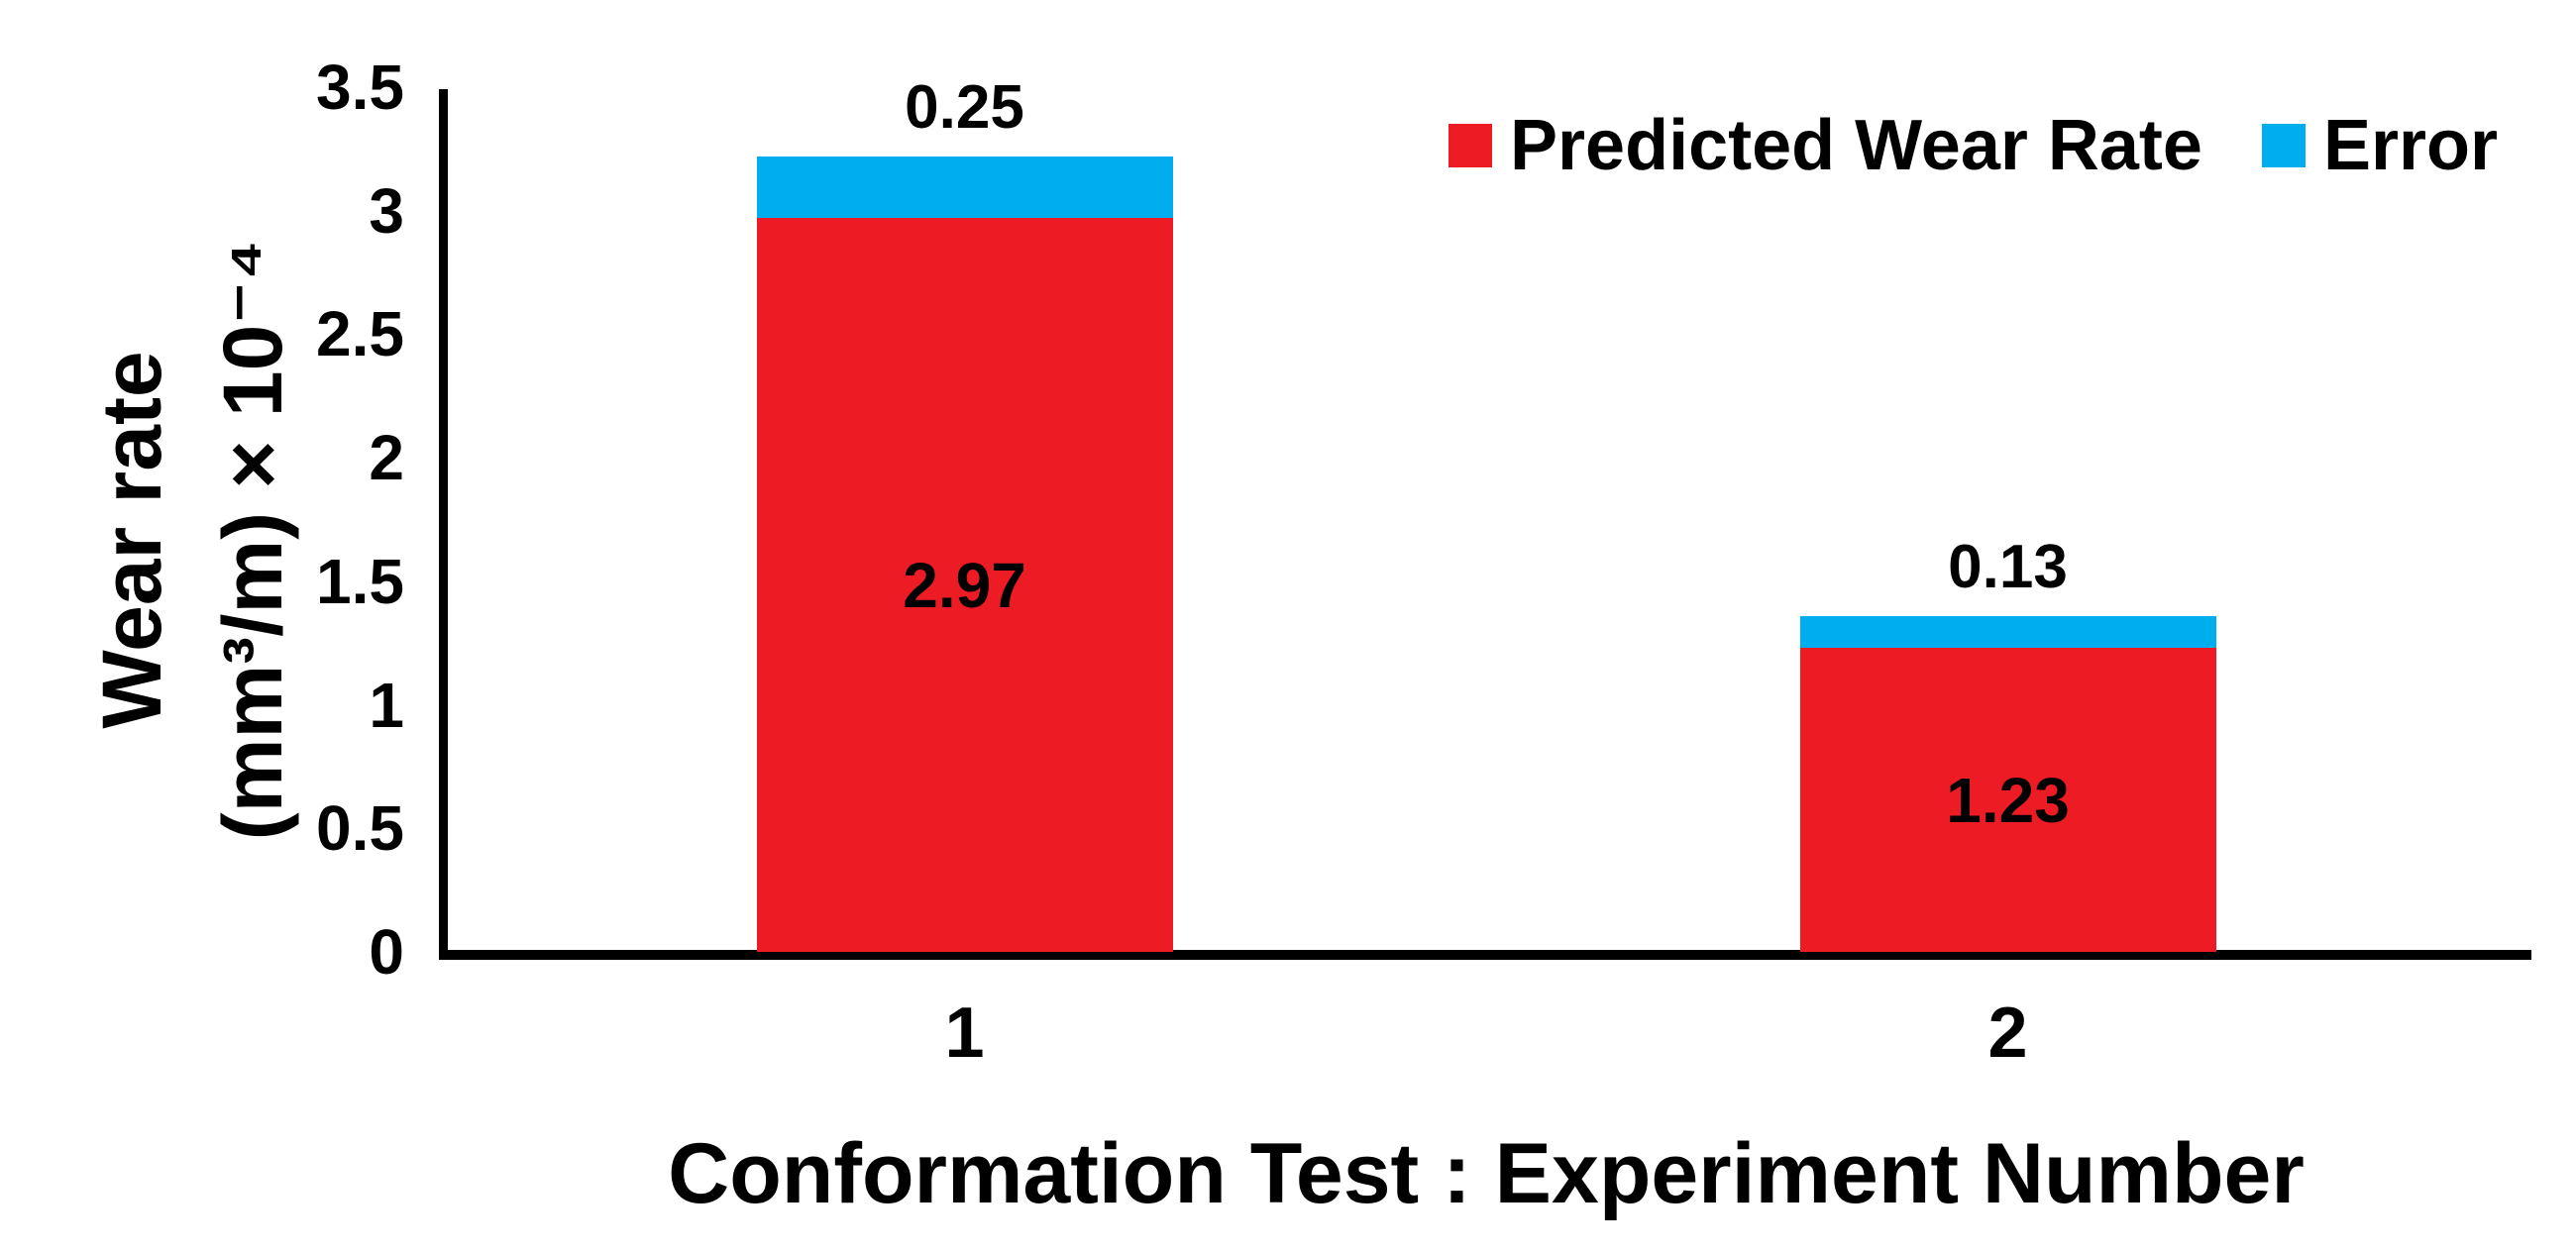 The width and height of the screenshot is (2576, 1254). I want to click on y-tick-label: 2, so click(386, 458).